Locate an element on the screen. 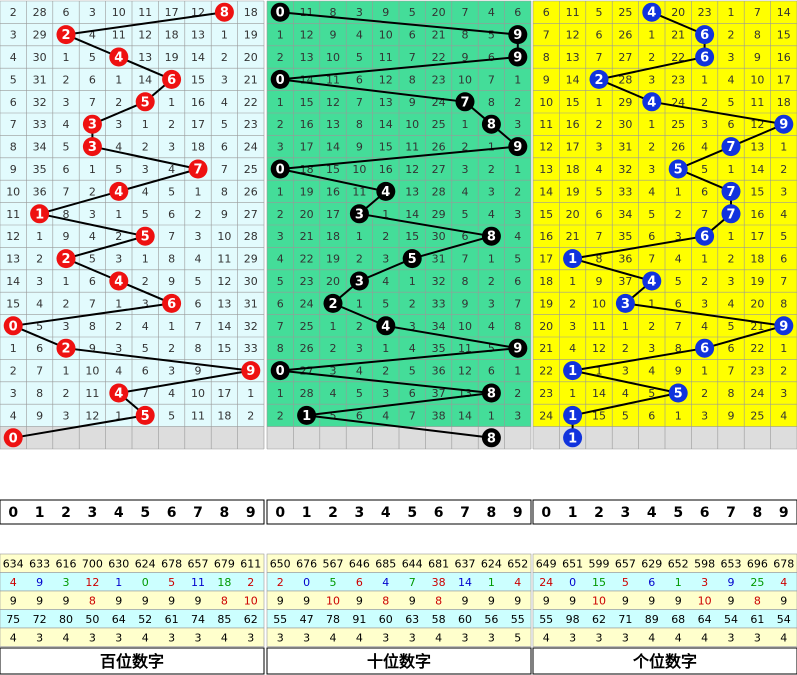 This screenshot has height=675, width=797. omission-value: 17 is located at coordinates (757, 236).